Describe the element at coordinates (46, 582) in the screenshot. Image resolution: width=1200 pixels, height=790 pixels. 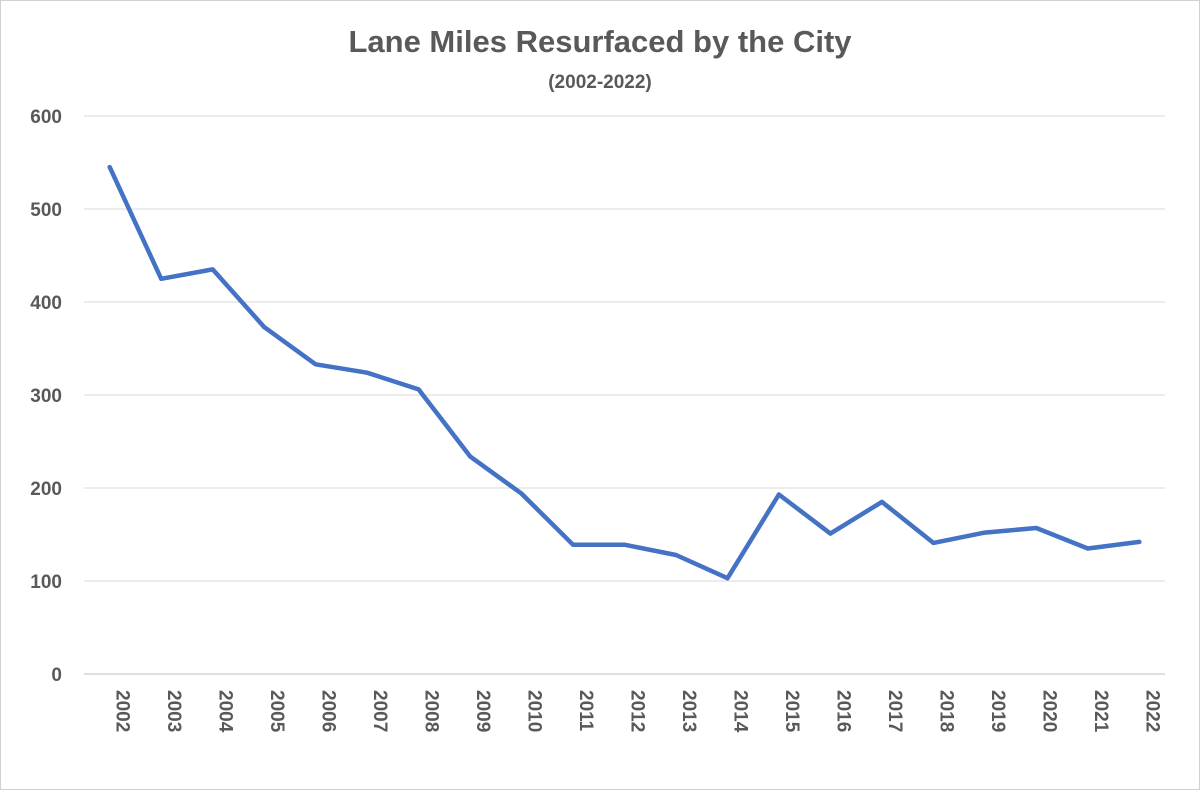
I see `y-tick-label: 100` at that location.